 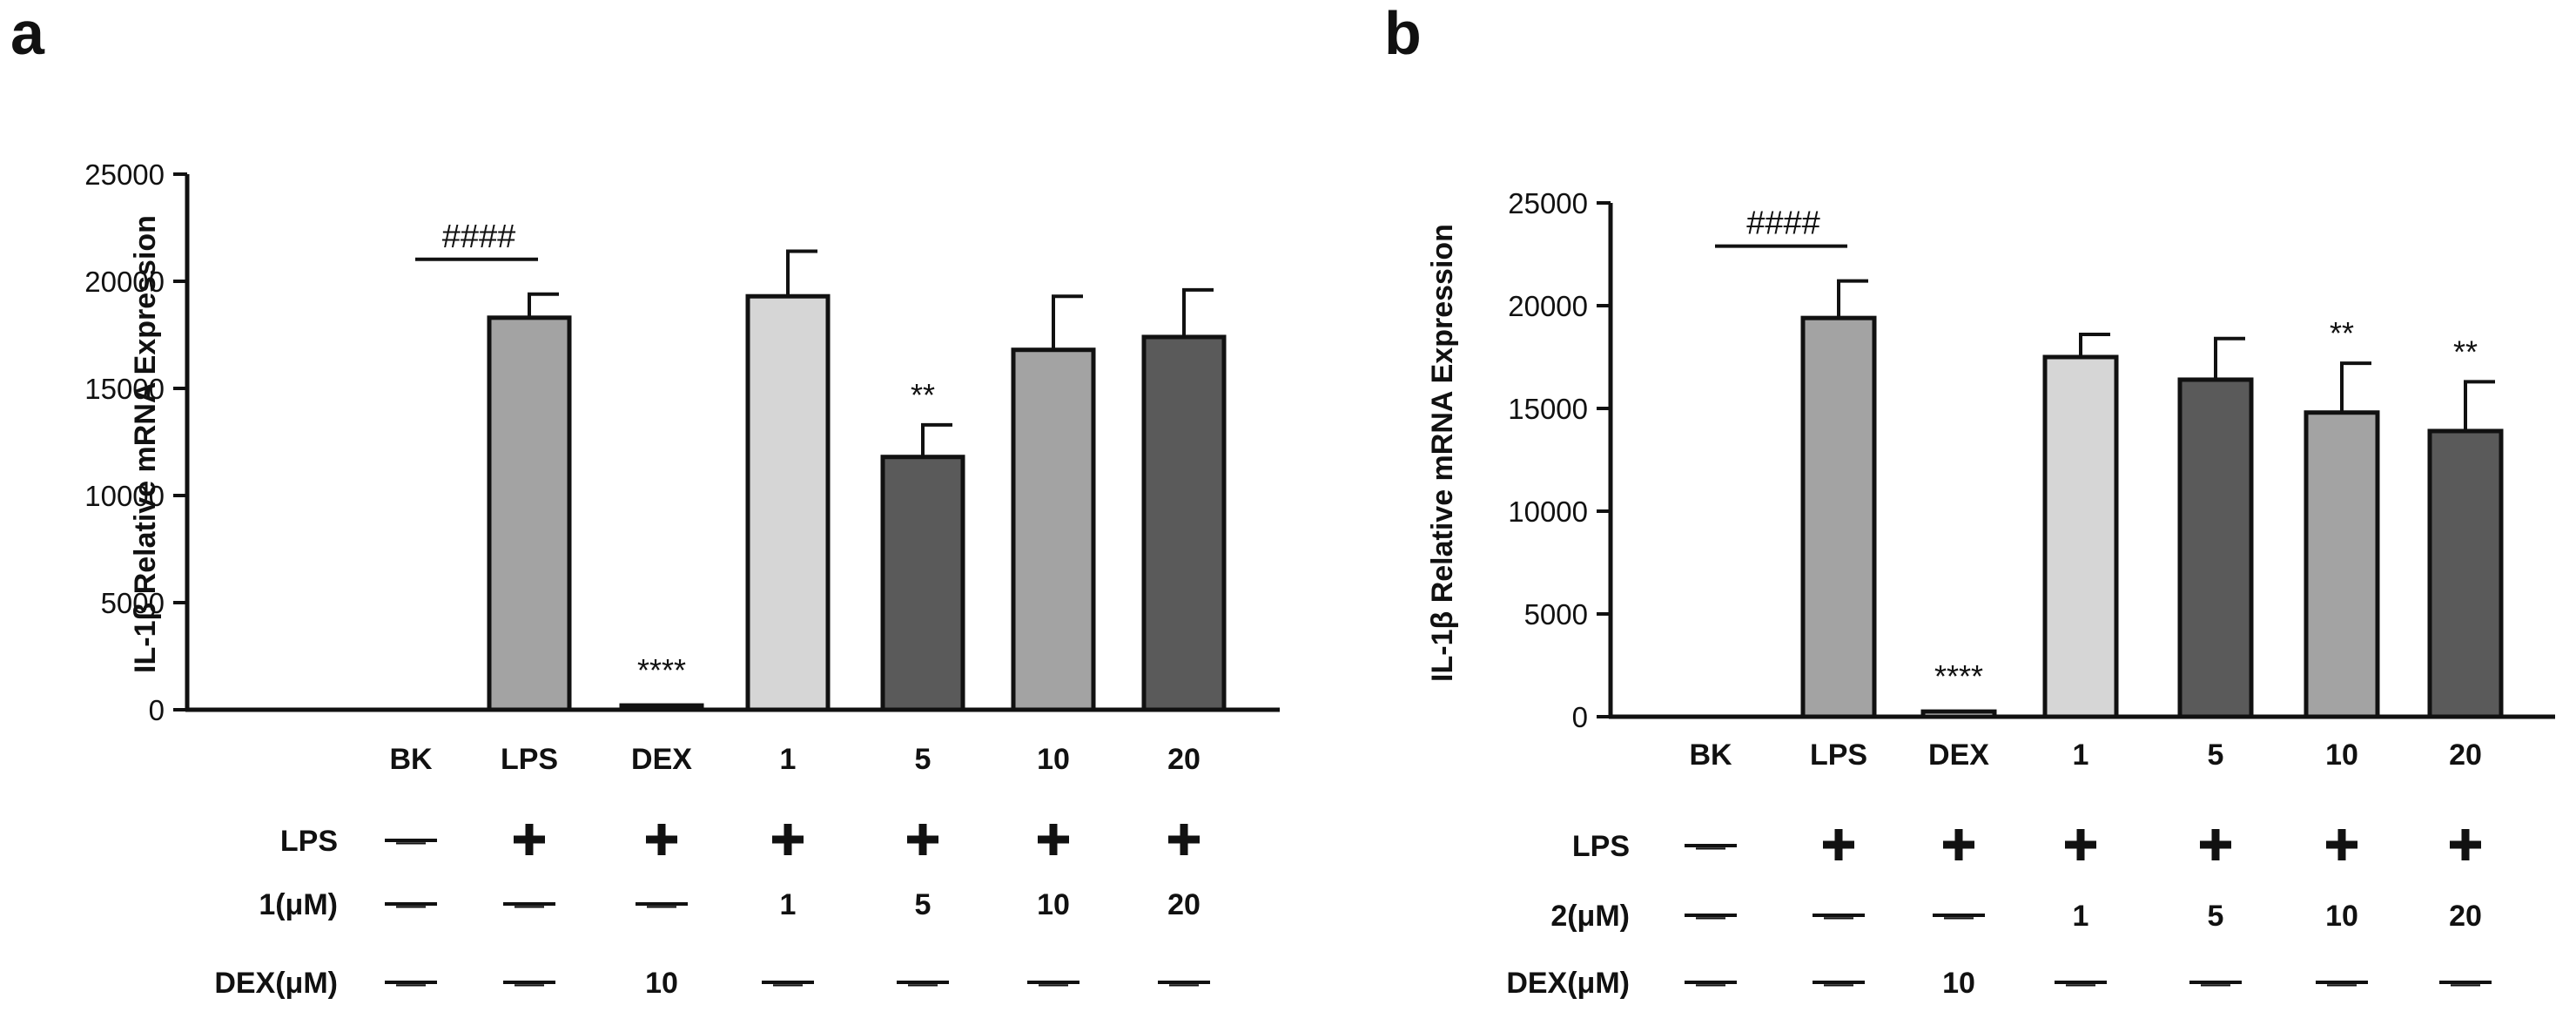 I want to click on treatment-row-label: 1(μM), so click(x=298, y=904).